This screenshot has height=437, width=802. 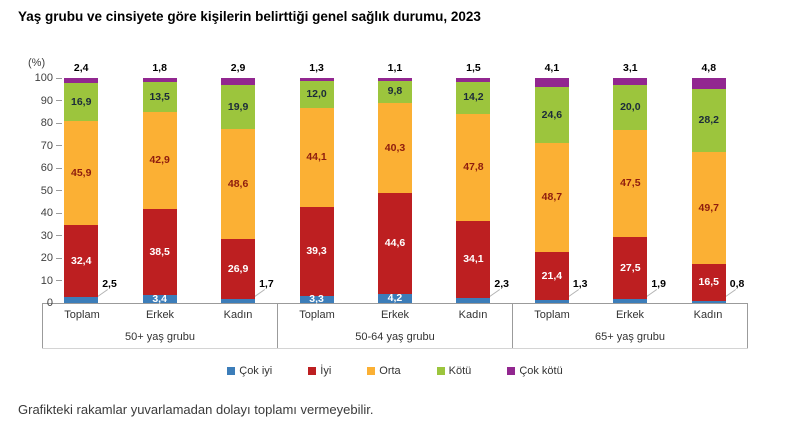 I want to click on y-axis-tick-label: 80, so click(x=46, y=123).